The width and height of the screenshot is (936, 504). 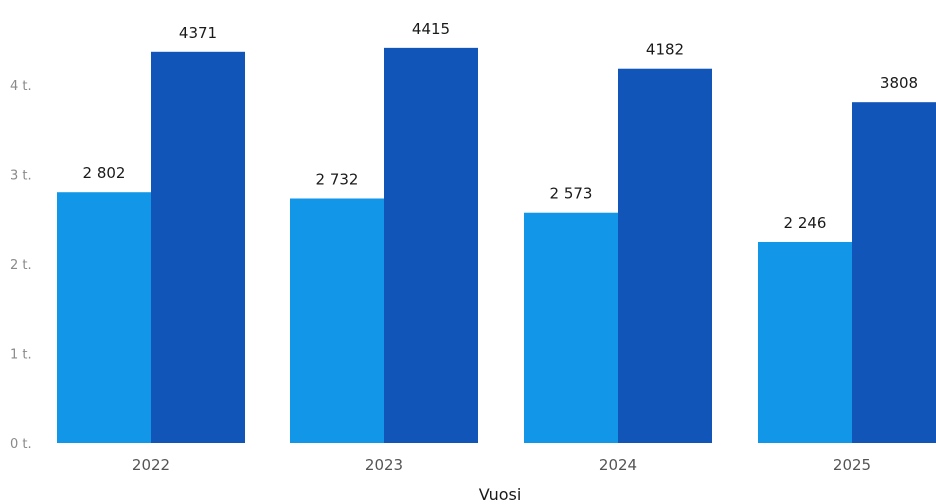 What do you see at coordinates (21, 355) in the screenshot?
I see `y-tick-label: 1 t.` at bounding box center [21, 355].